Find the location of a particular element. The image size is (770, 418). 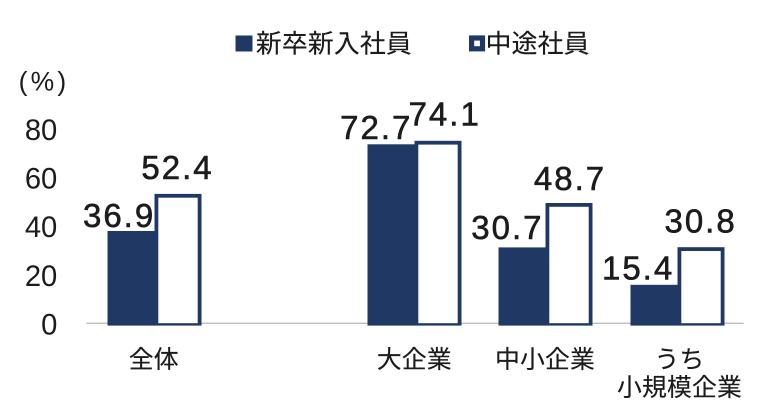

svg-text: 30.7 is located at coordinates (507, 227).